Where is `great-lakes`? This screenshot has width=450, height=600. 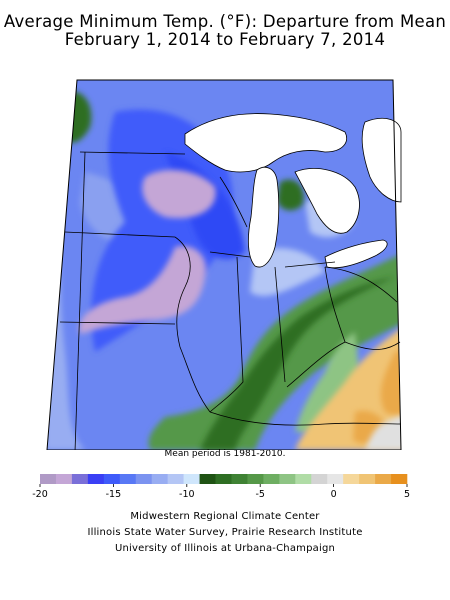 great-lakes is located at coordinates (293, 191).